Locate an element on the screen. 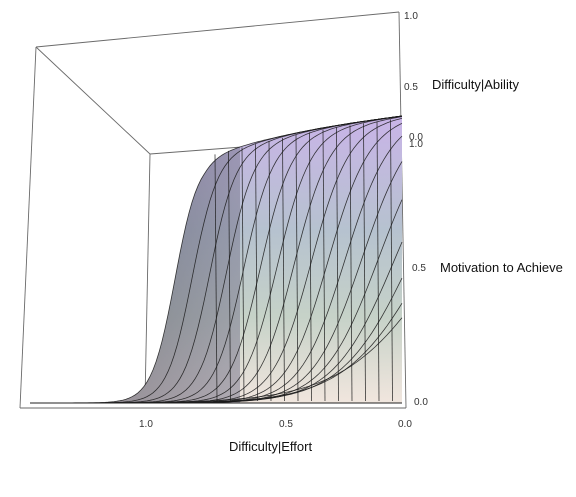 This screenshot has width=576, height=497. tick-ability-top: 1.0 is located at coordinates (411, 16).